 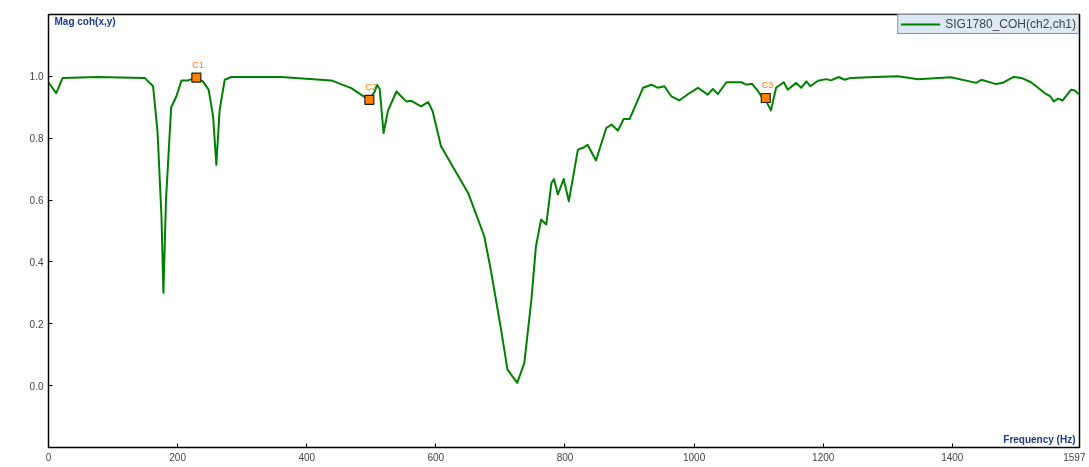 What do you see at coordinates (307, 457) in the screenshot?
I see `x-tick-label: 400` at bounding box center [307, 457].